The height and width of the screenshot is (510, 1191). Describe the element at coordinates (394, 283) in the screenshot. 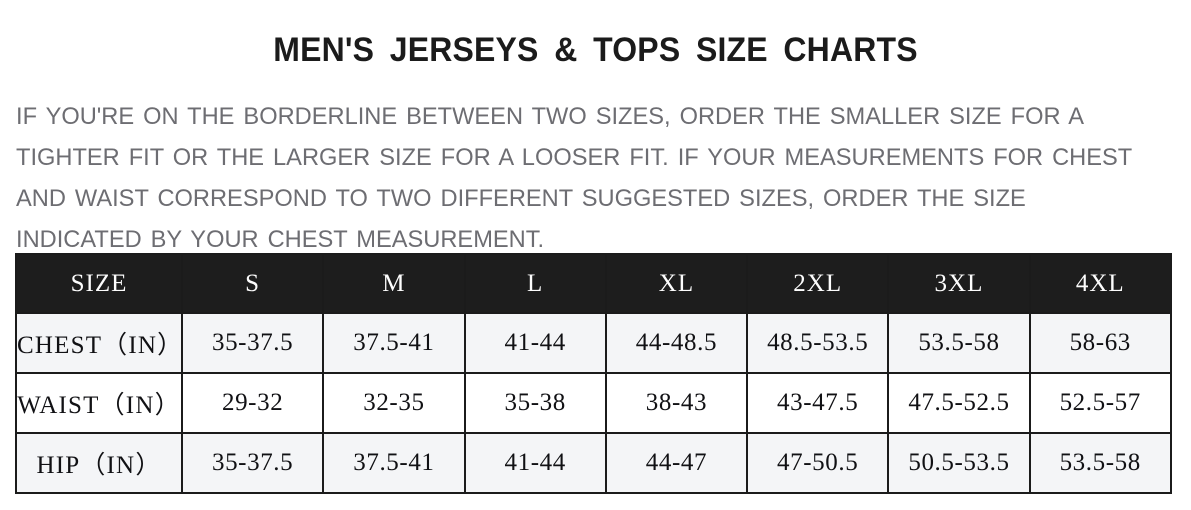

I see `column-header-m: M` at that location.